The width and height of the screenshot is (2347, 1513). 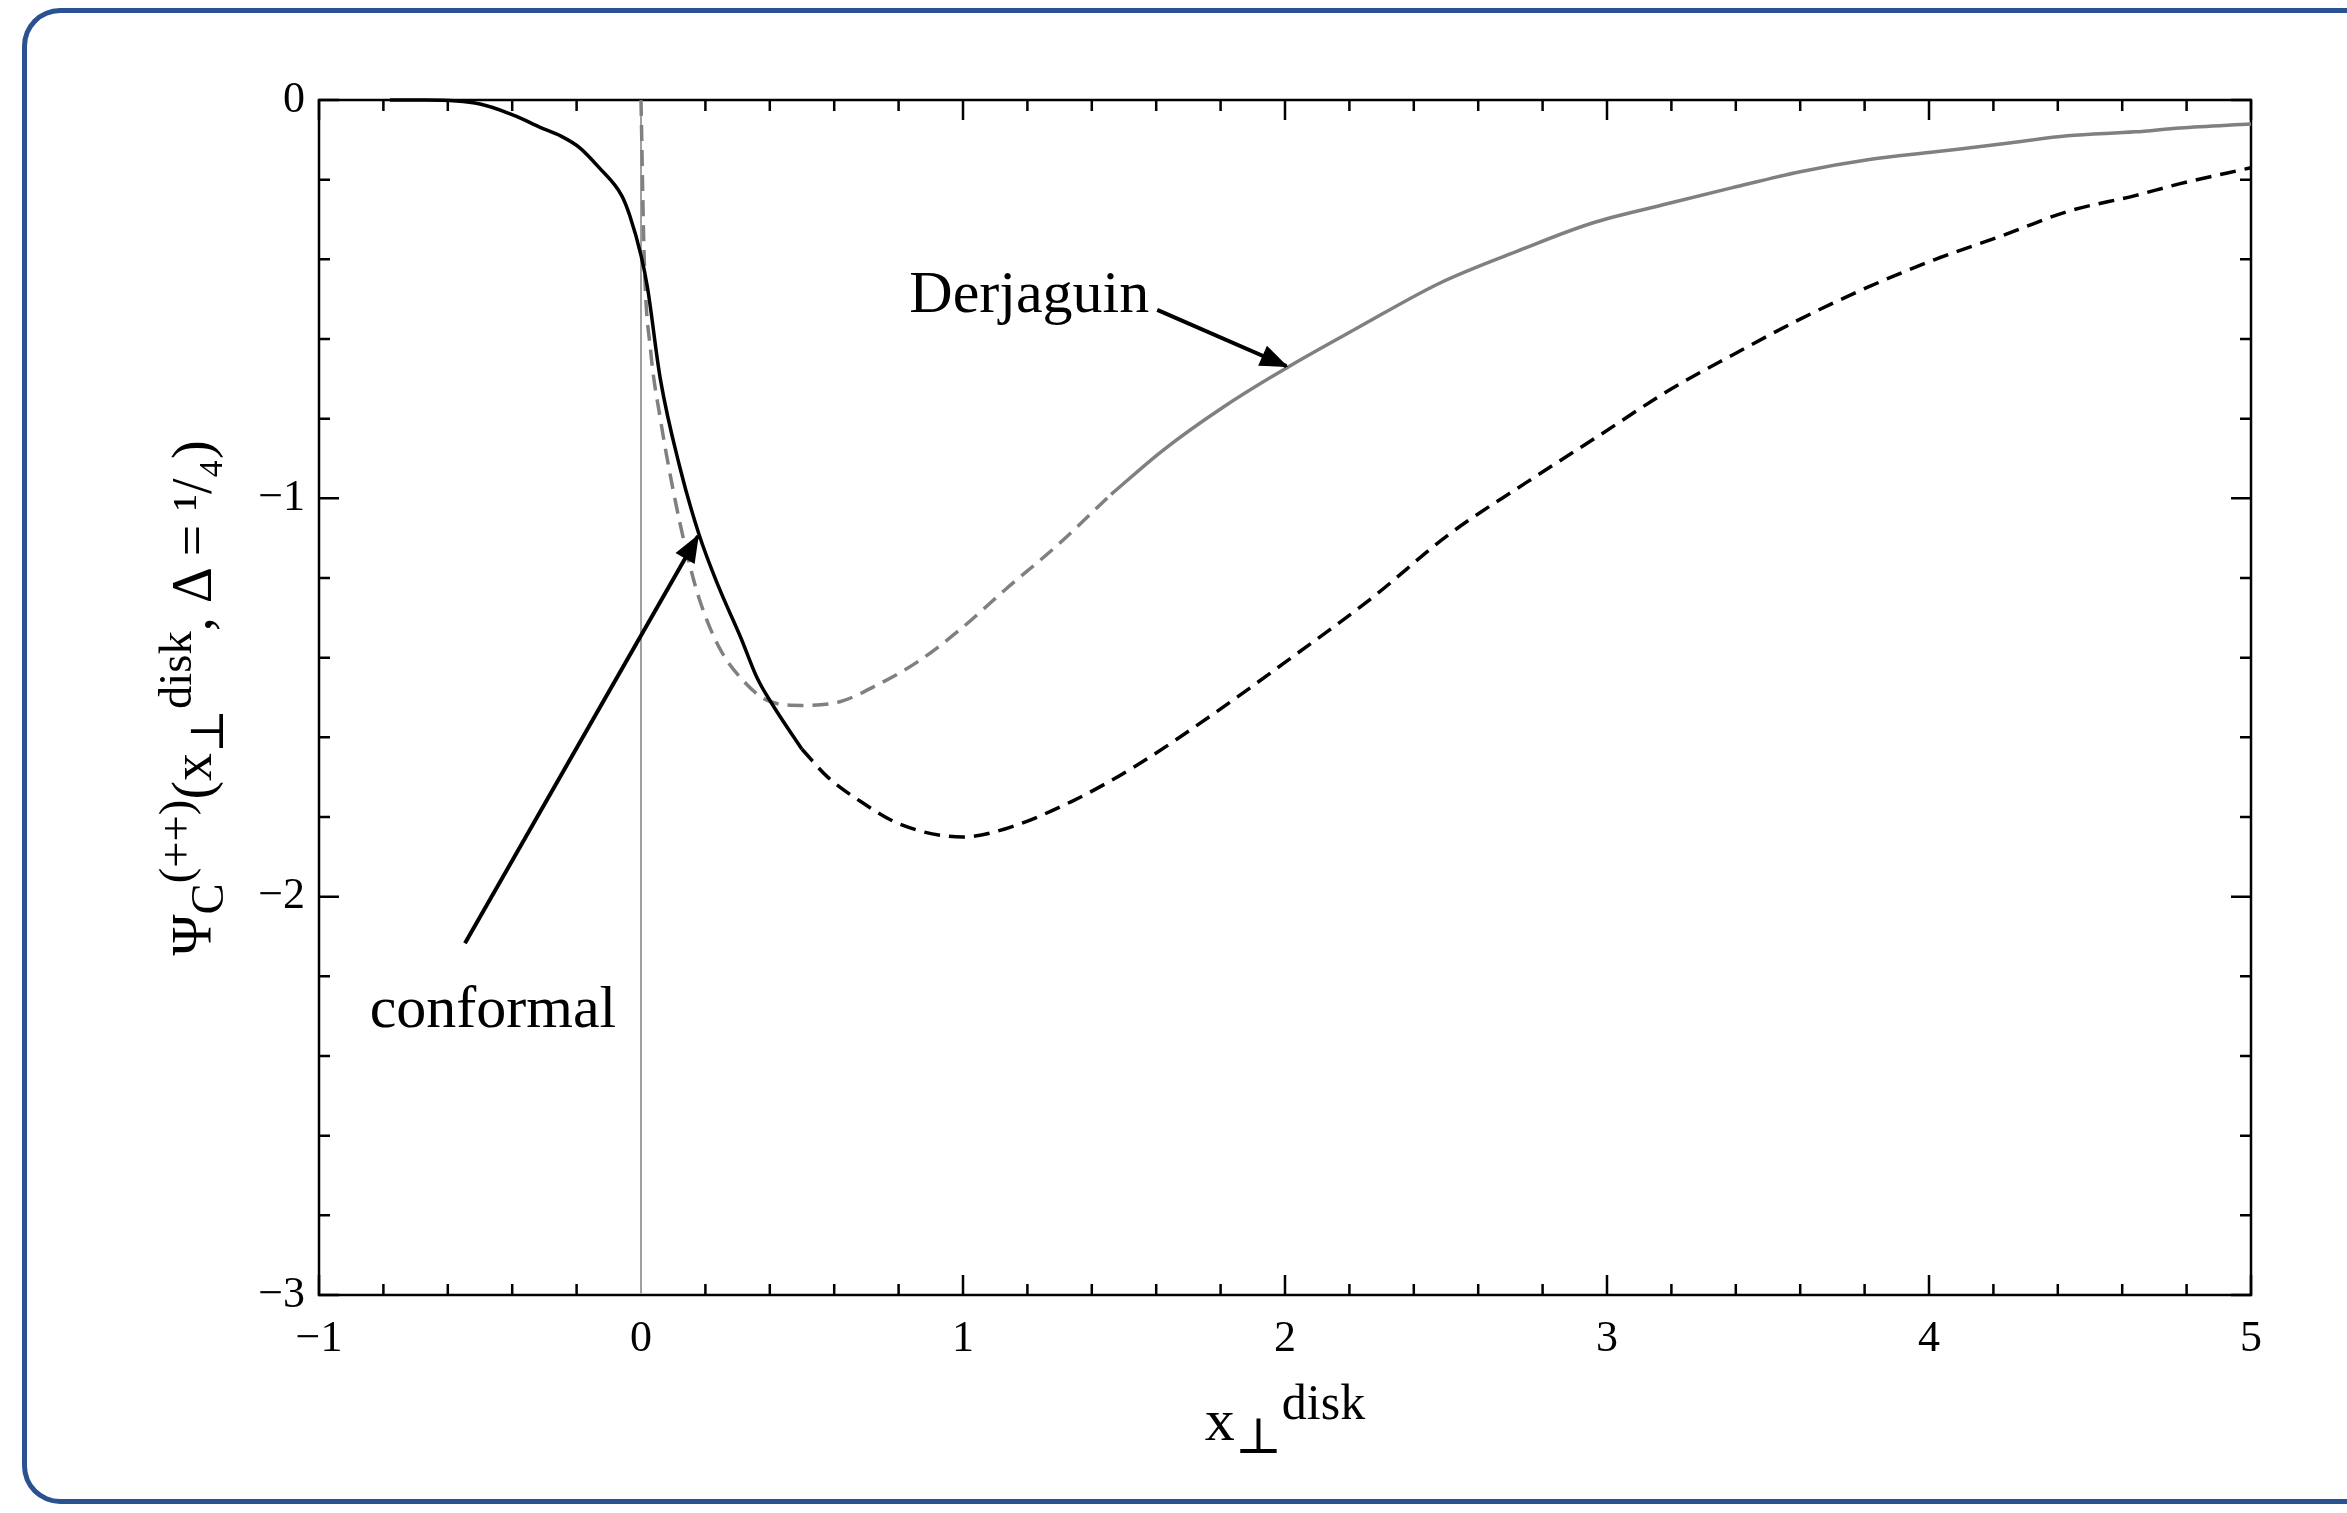 I want to click on x-tick-label: 1, so click(x=963, y=1336).